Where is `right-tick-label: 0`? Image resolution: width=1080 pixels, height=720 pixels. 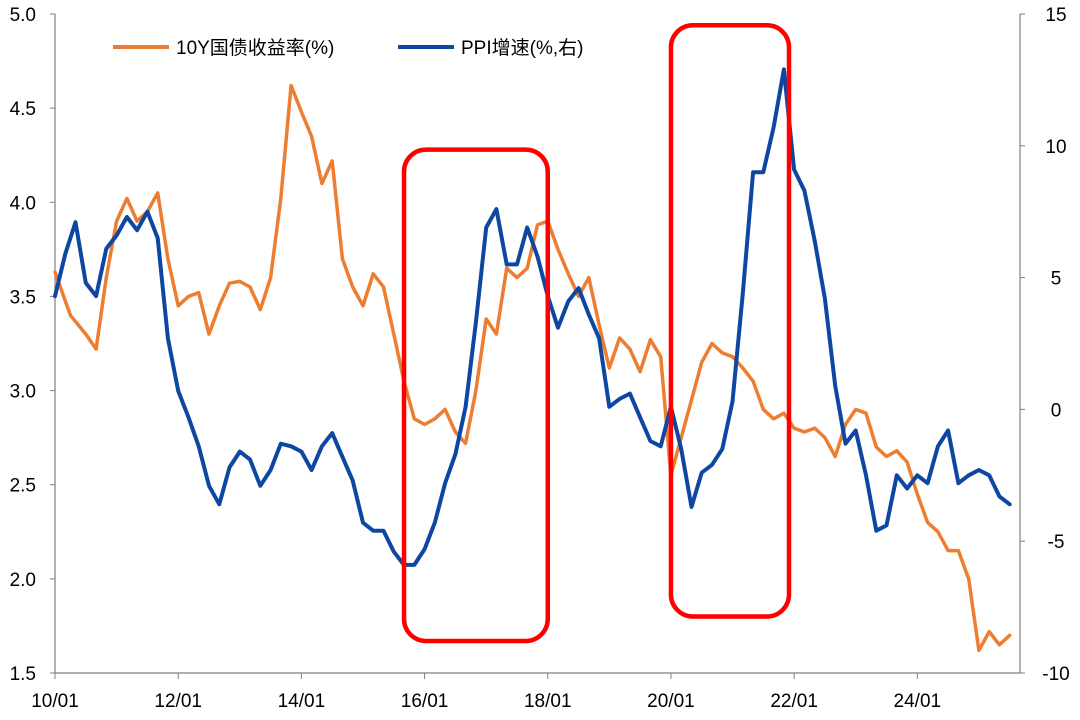 right-tick-label: 0 is located at coordinates (1056, 410).